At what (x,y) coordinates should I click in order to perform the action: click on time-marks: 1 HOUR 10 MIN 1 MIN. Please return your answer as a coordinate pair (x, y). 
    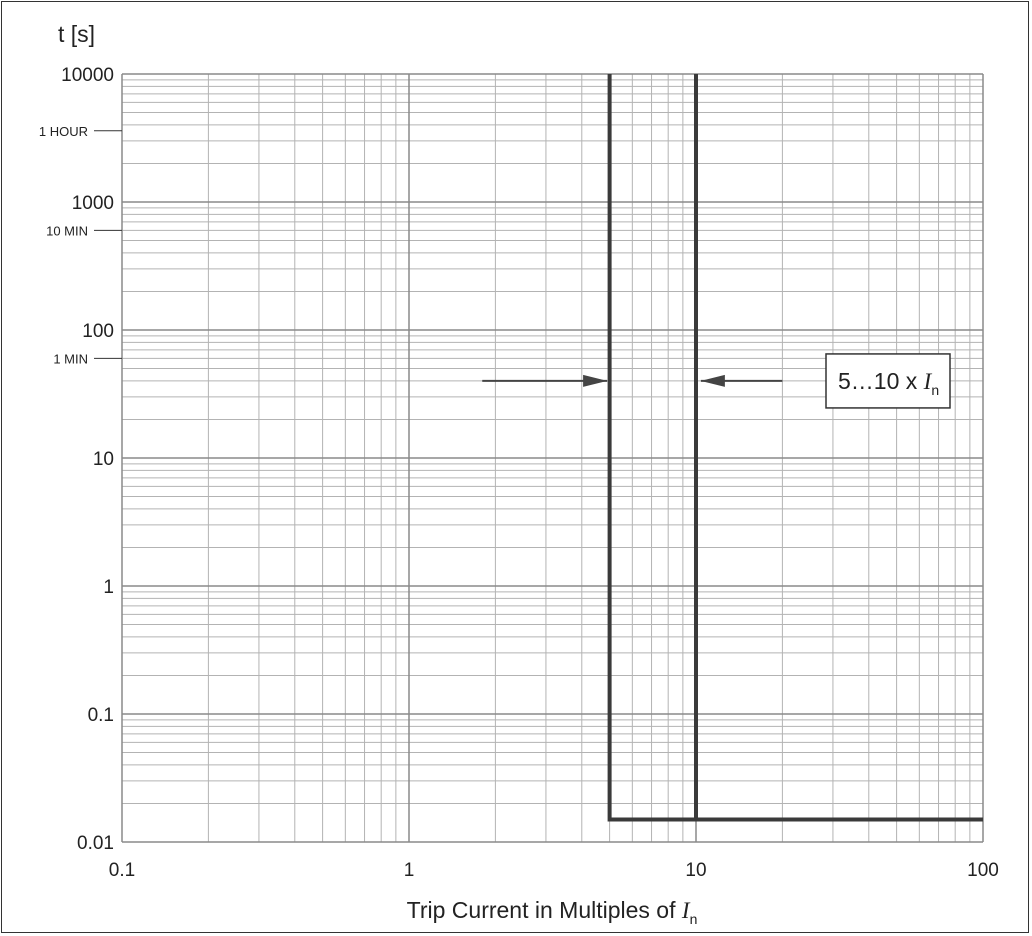
    Looking at the image, I should click on (80, 245).